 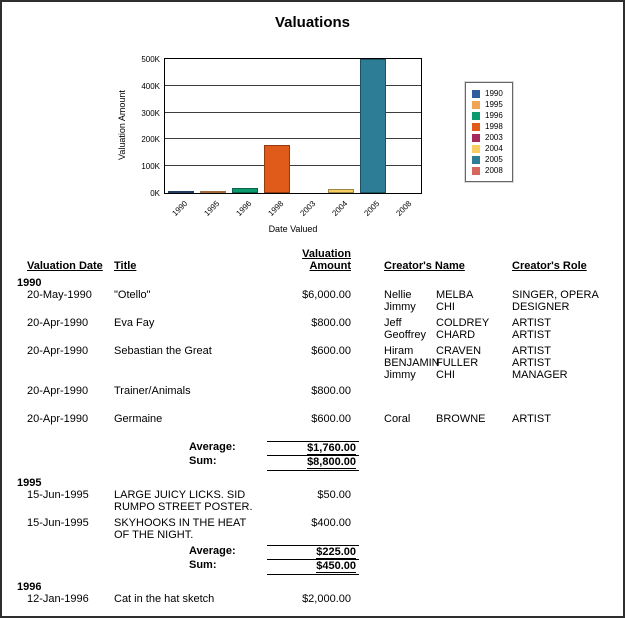 What do you see at coordinates (244, 208) in the screenshot?
I see `x-tick-1996: 1996` at bounding box center [244, 208].